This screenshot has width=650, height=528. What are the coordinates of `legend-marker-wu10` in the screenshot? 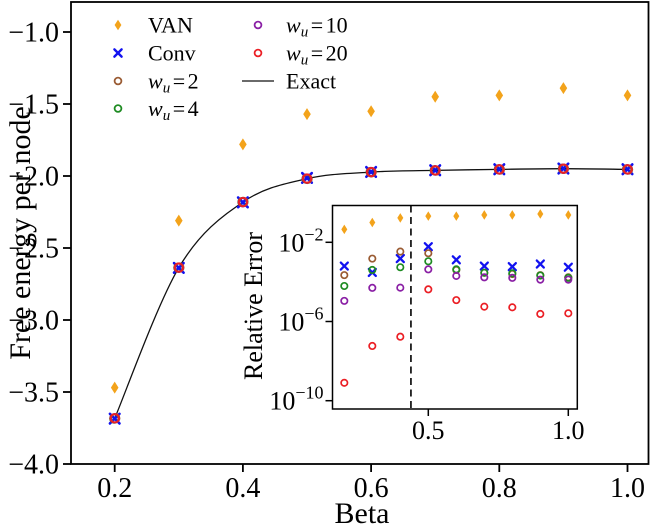 It's located at (258, 25).